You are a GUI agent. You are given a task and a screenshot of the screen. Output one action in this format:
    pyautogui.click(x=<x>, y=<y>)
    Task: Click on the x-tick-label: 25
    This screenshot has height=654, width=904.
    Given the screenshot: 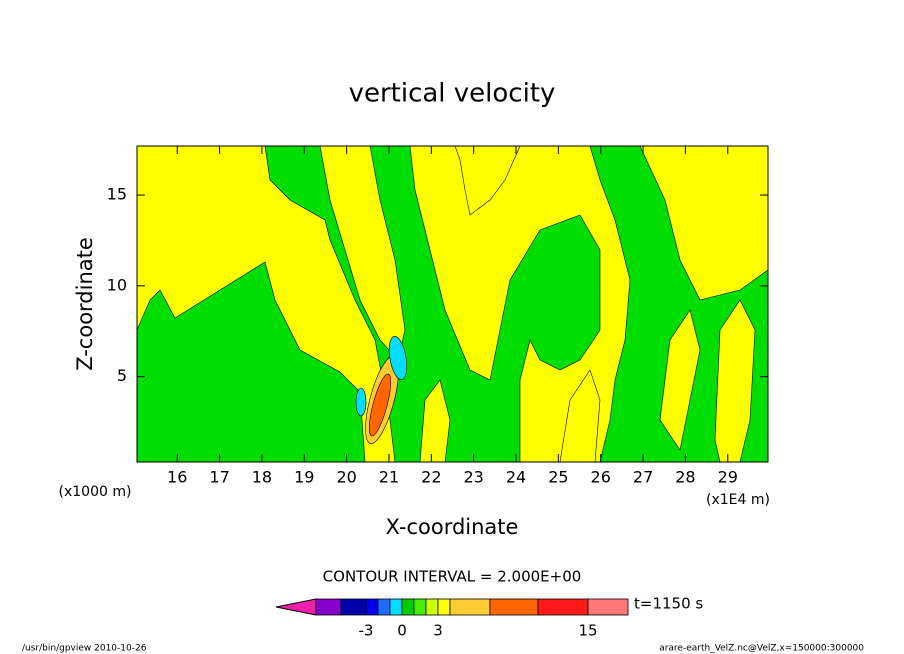 What is the action you would take?
    pyautogui.click(x=558, y=477)
    